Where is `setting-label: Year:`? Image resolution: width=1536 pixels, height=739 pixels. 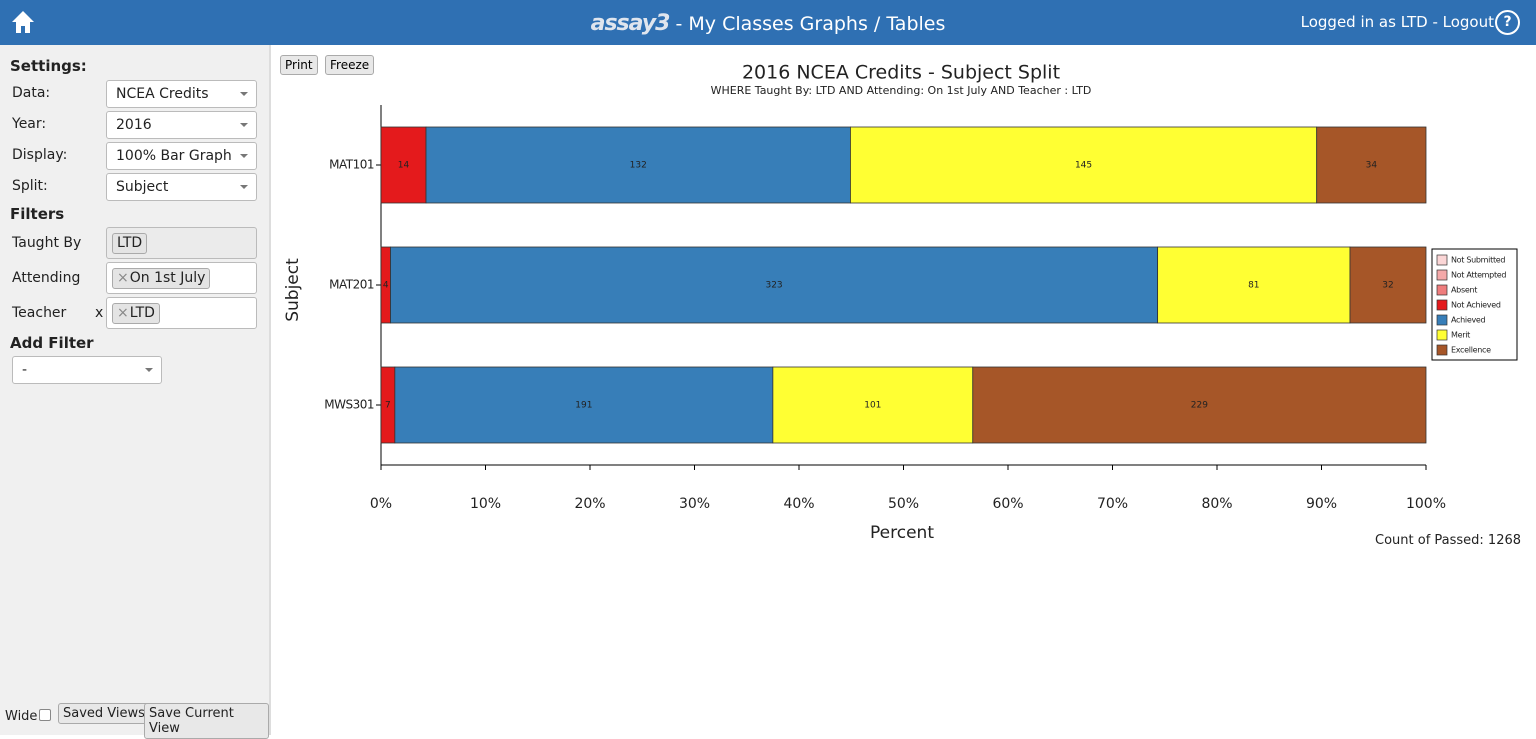
setting-label: Year: is located at coordinates (29, 124).